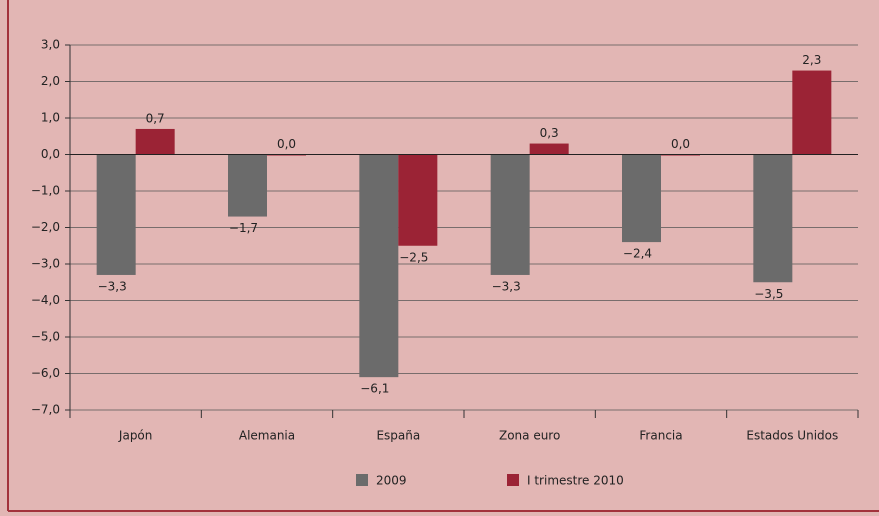 The image size is (879, 516). What do you see at coordinates (575, 481) in the screenshot?
I see `legend-label: I trimestre 2010` at bounding box center [575, 481].